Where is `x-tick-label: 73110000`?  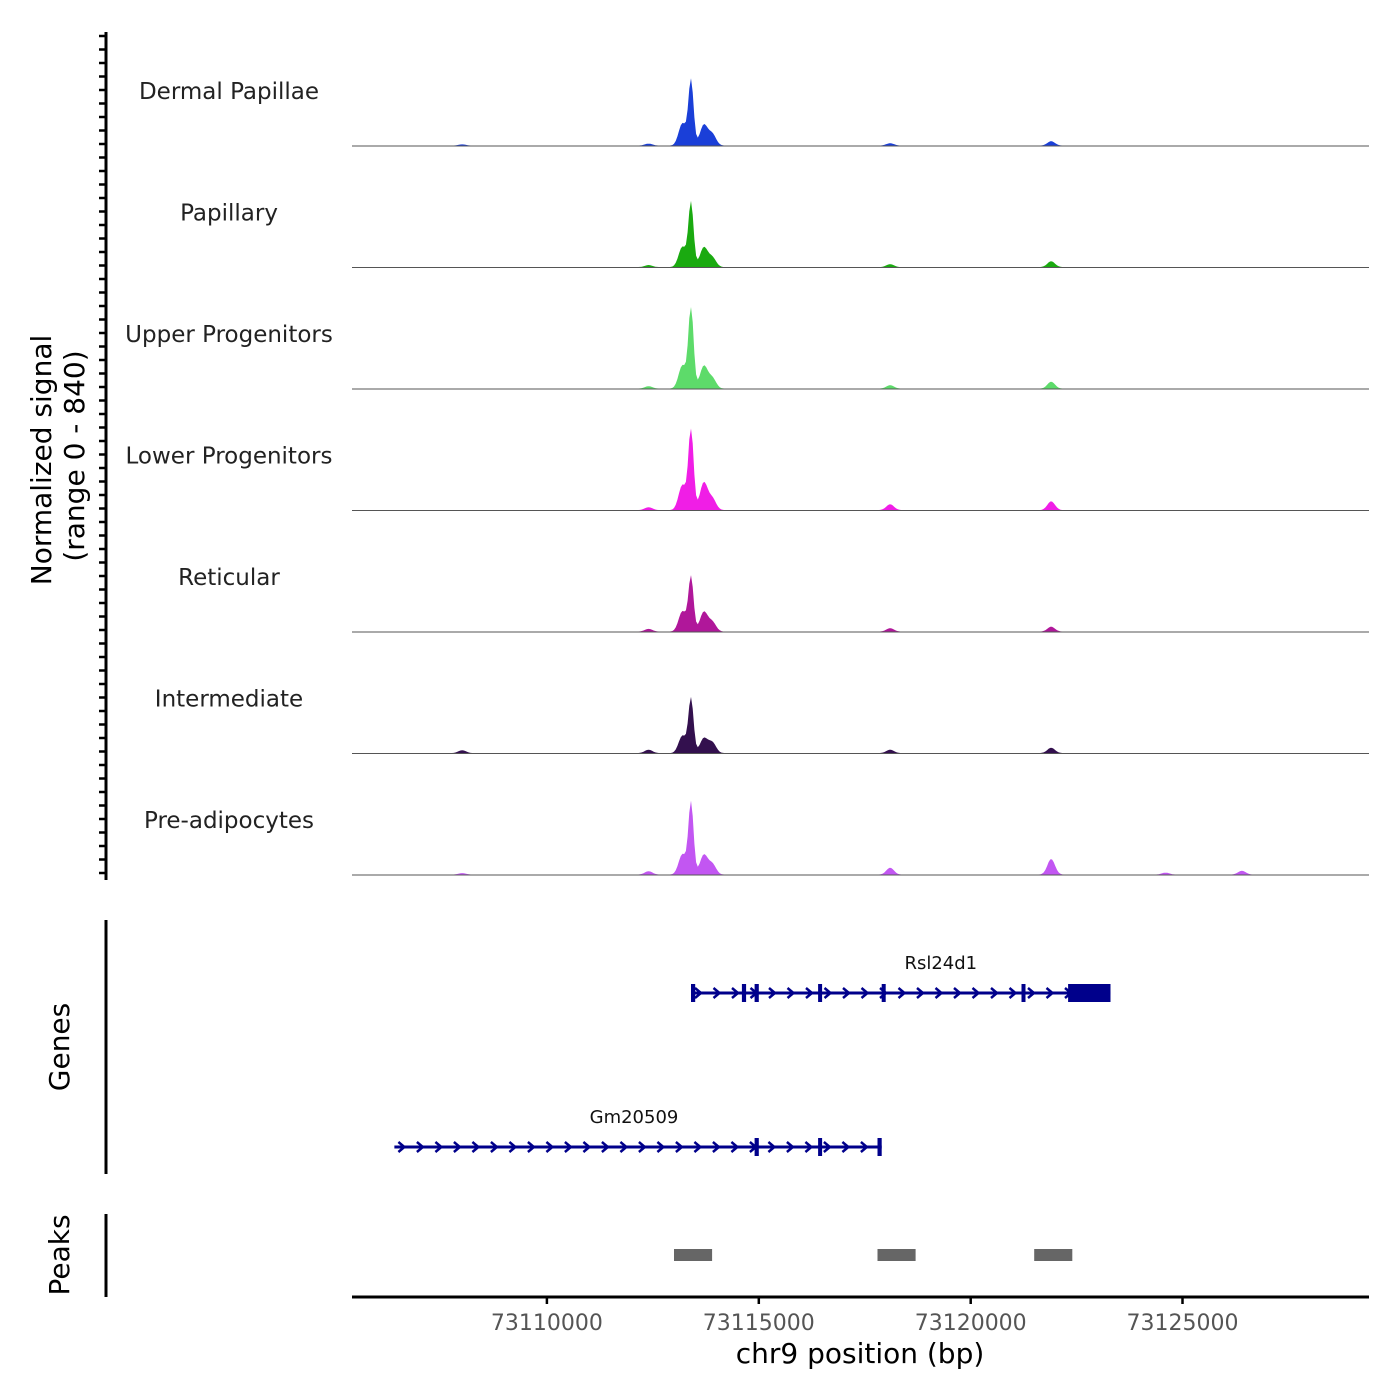 x-tick-label: 73110000 is located at coordinates (547, 1323).